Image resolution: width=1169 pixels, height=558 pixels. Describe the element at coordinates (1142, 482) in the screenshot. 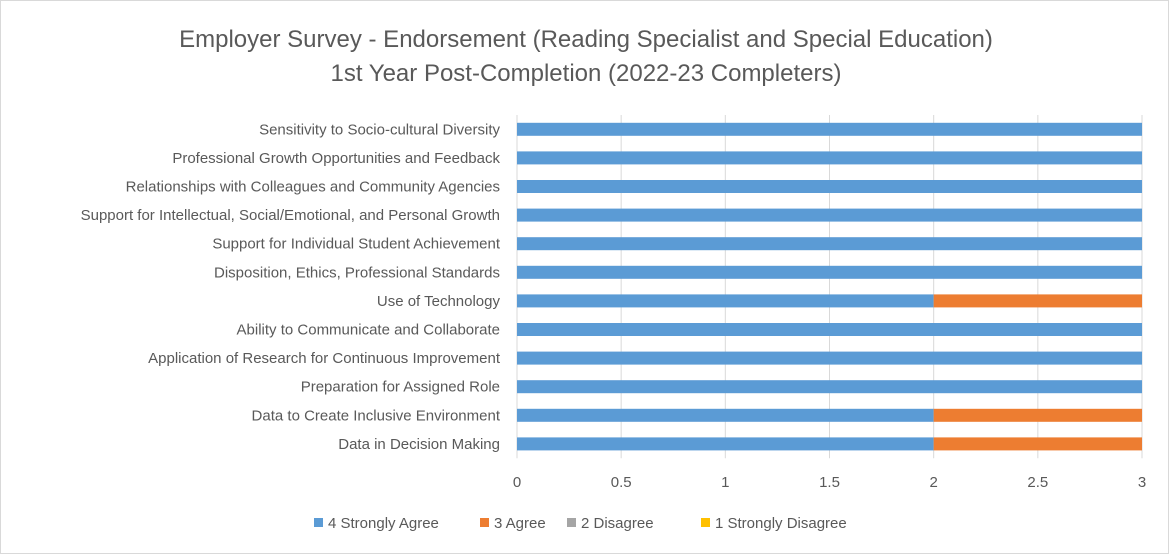

I see `x-tick-label: 3` at that location.